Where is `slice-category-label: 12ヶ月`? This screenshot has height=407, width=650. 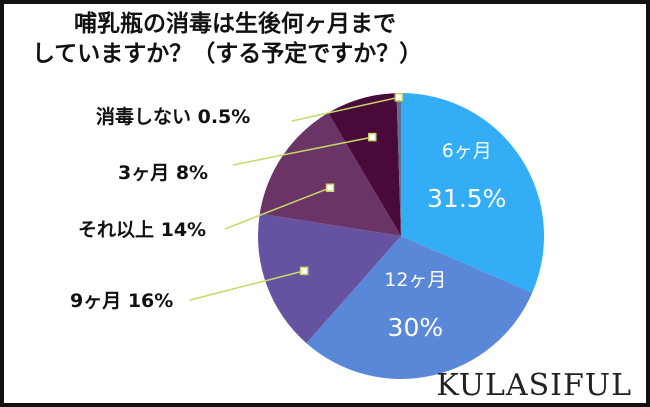
slice-category-label: 12ヶ月 is located at coordinates (415, 280).